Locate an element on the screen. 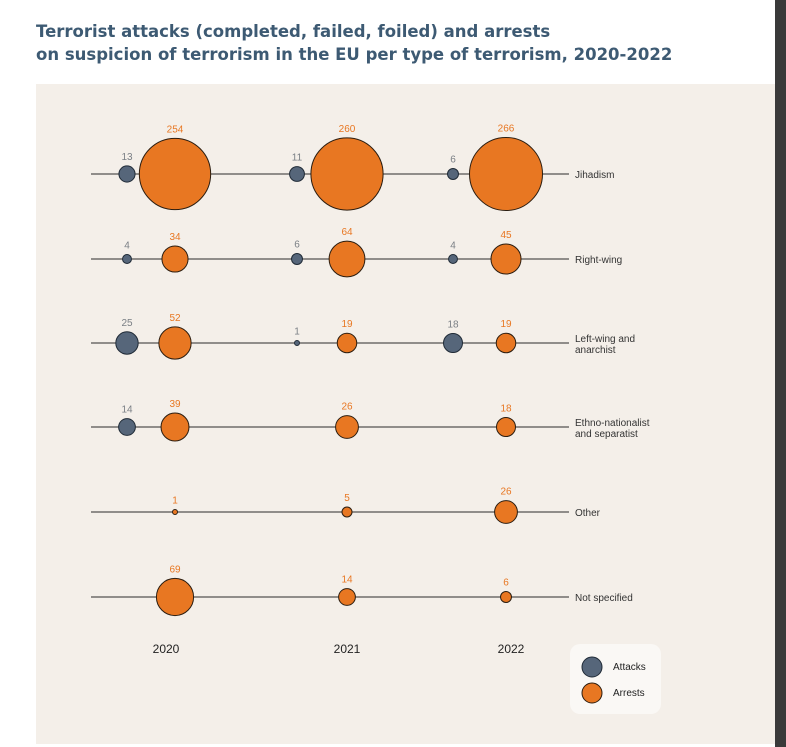  arrest-value-label: 260 is located at coordinates (347, 129).